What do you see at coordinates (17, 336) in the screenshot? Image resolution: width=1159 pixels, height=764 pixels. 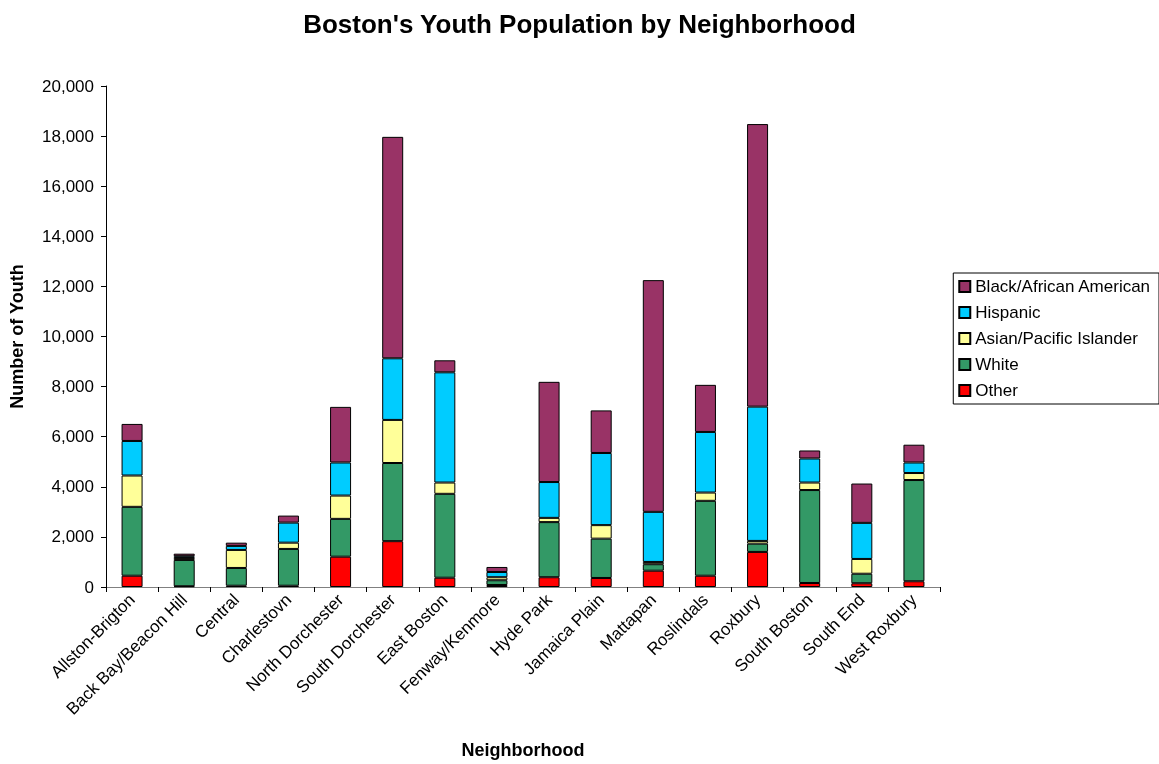 I see `y-axis-title: Number of Youth` at bounding box center [17, 336].